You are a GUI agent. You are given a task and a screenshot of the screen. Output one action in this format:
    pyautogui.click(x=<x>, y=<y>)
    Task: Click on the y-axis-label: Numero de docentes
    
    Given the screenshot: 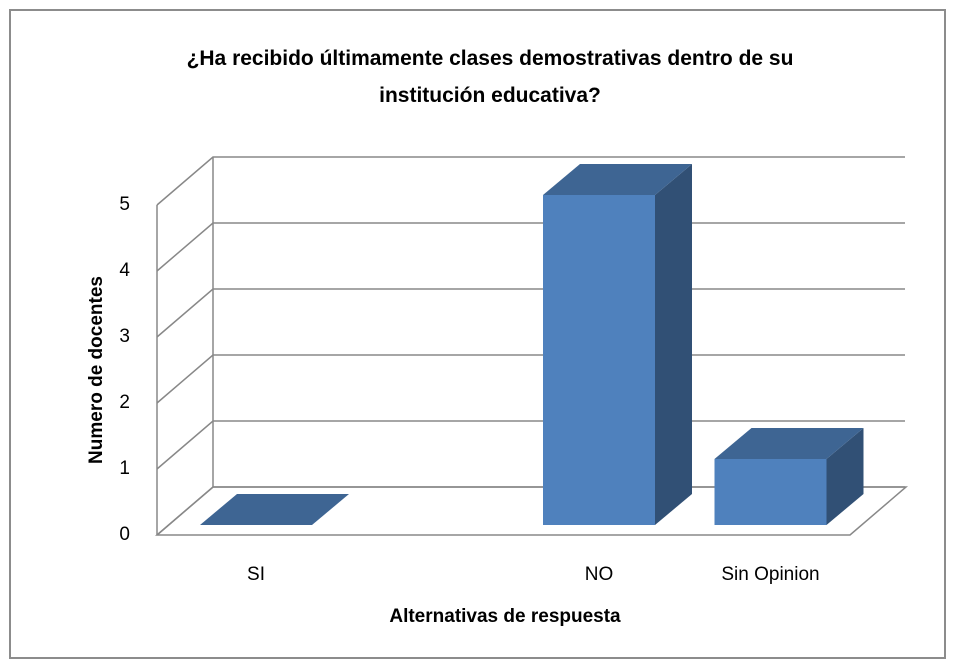 What is the action you would take?
    pyautogui.click(x=96, y=370)
    